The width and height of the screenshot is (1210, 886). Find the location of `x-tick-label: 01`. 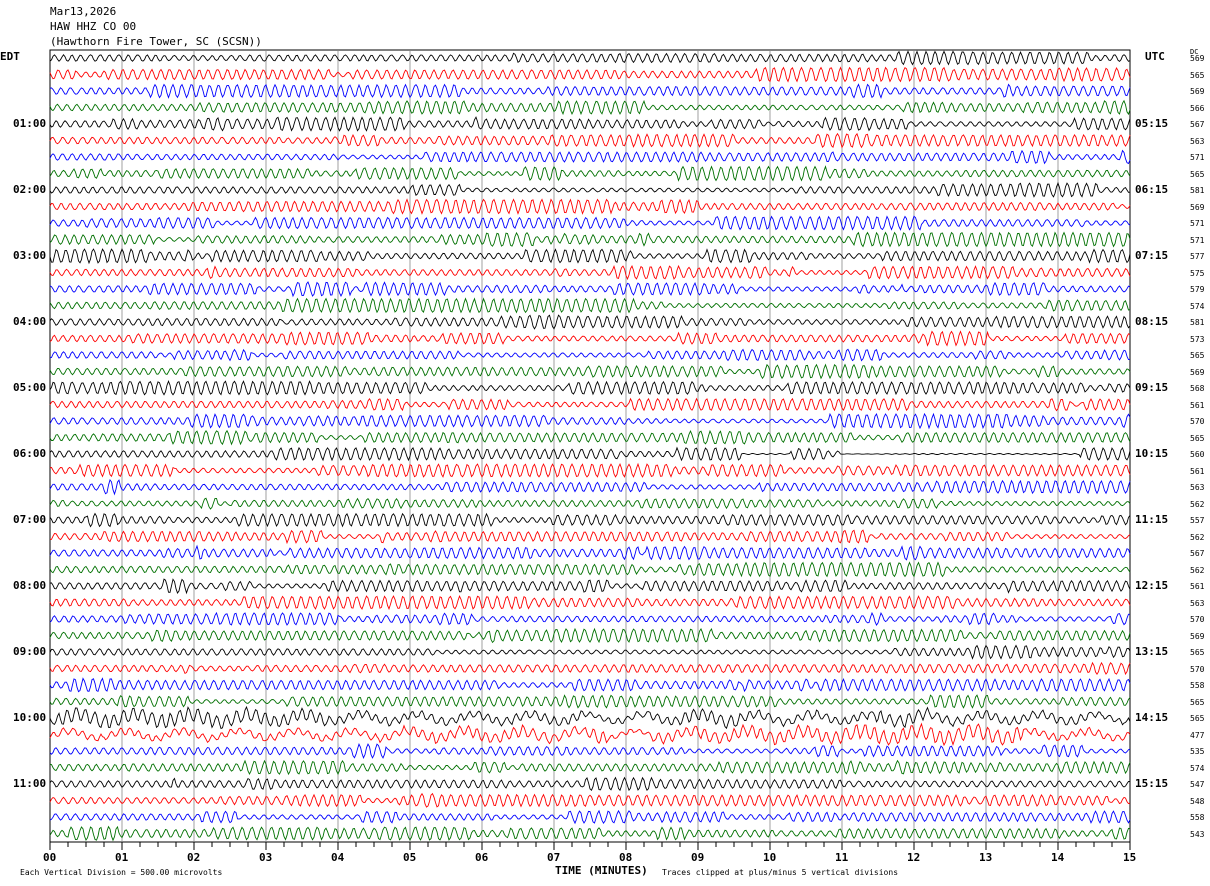

x-tick-label: 01 is located at coordinates (122, 857).